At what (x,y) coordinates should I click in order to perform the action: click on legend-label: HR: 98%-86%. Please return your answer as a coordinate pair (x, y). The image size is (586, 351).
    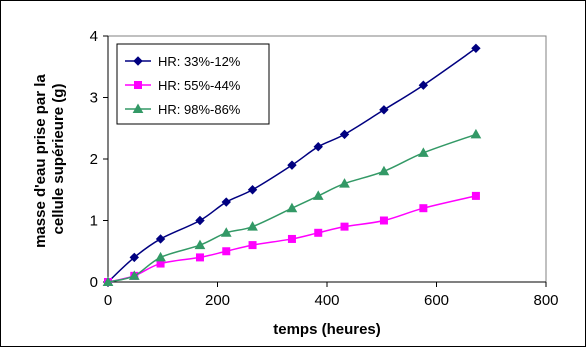
    Looking at the image, I should click on (199, 109).